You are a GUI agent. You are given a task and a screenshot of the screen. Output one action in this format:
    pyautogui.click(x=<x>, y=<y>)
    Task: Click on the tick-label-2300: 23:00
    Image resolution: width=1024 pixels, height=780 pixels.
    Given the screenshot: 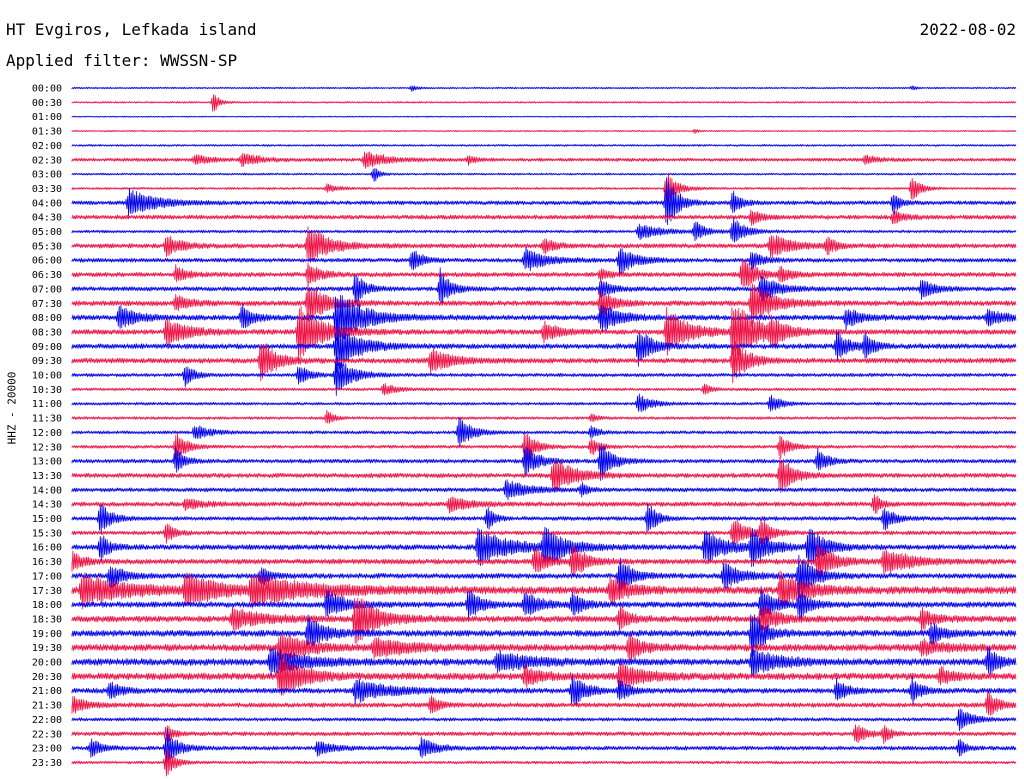 What is the action you would take?
    pyautogui.click(x=47, y=749)
    